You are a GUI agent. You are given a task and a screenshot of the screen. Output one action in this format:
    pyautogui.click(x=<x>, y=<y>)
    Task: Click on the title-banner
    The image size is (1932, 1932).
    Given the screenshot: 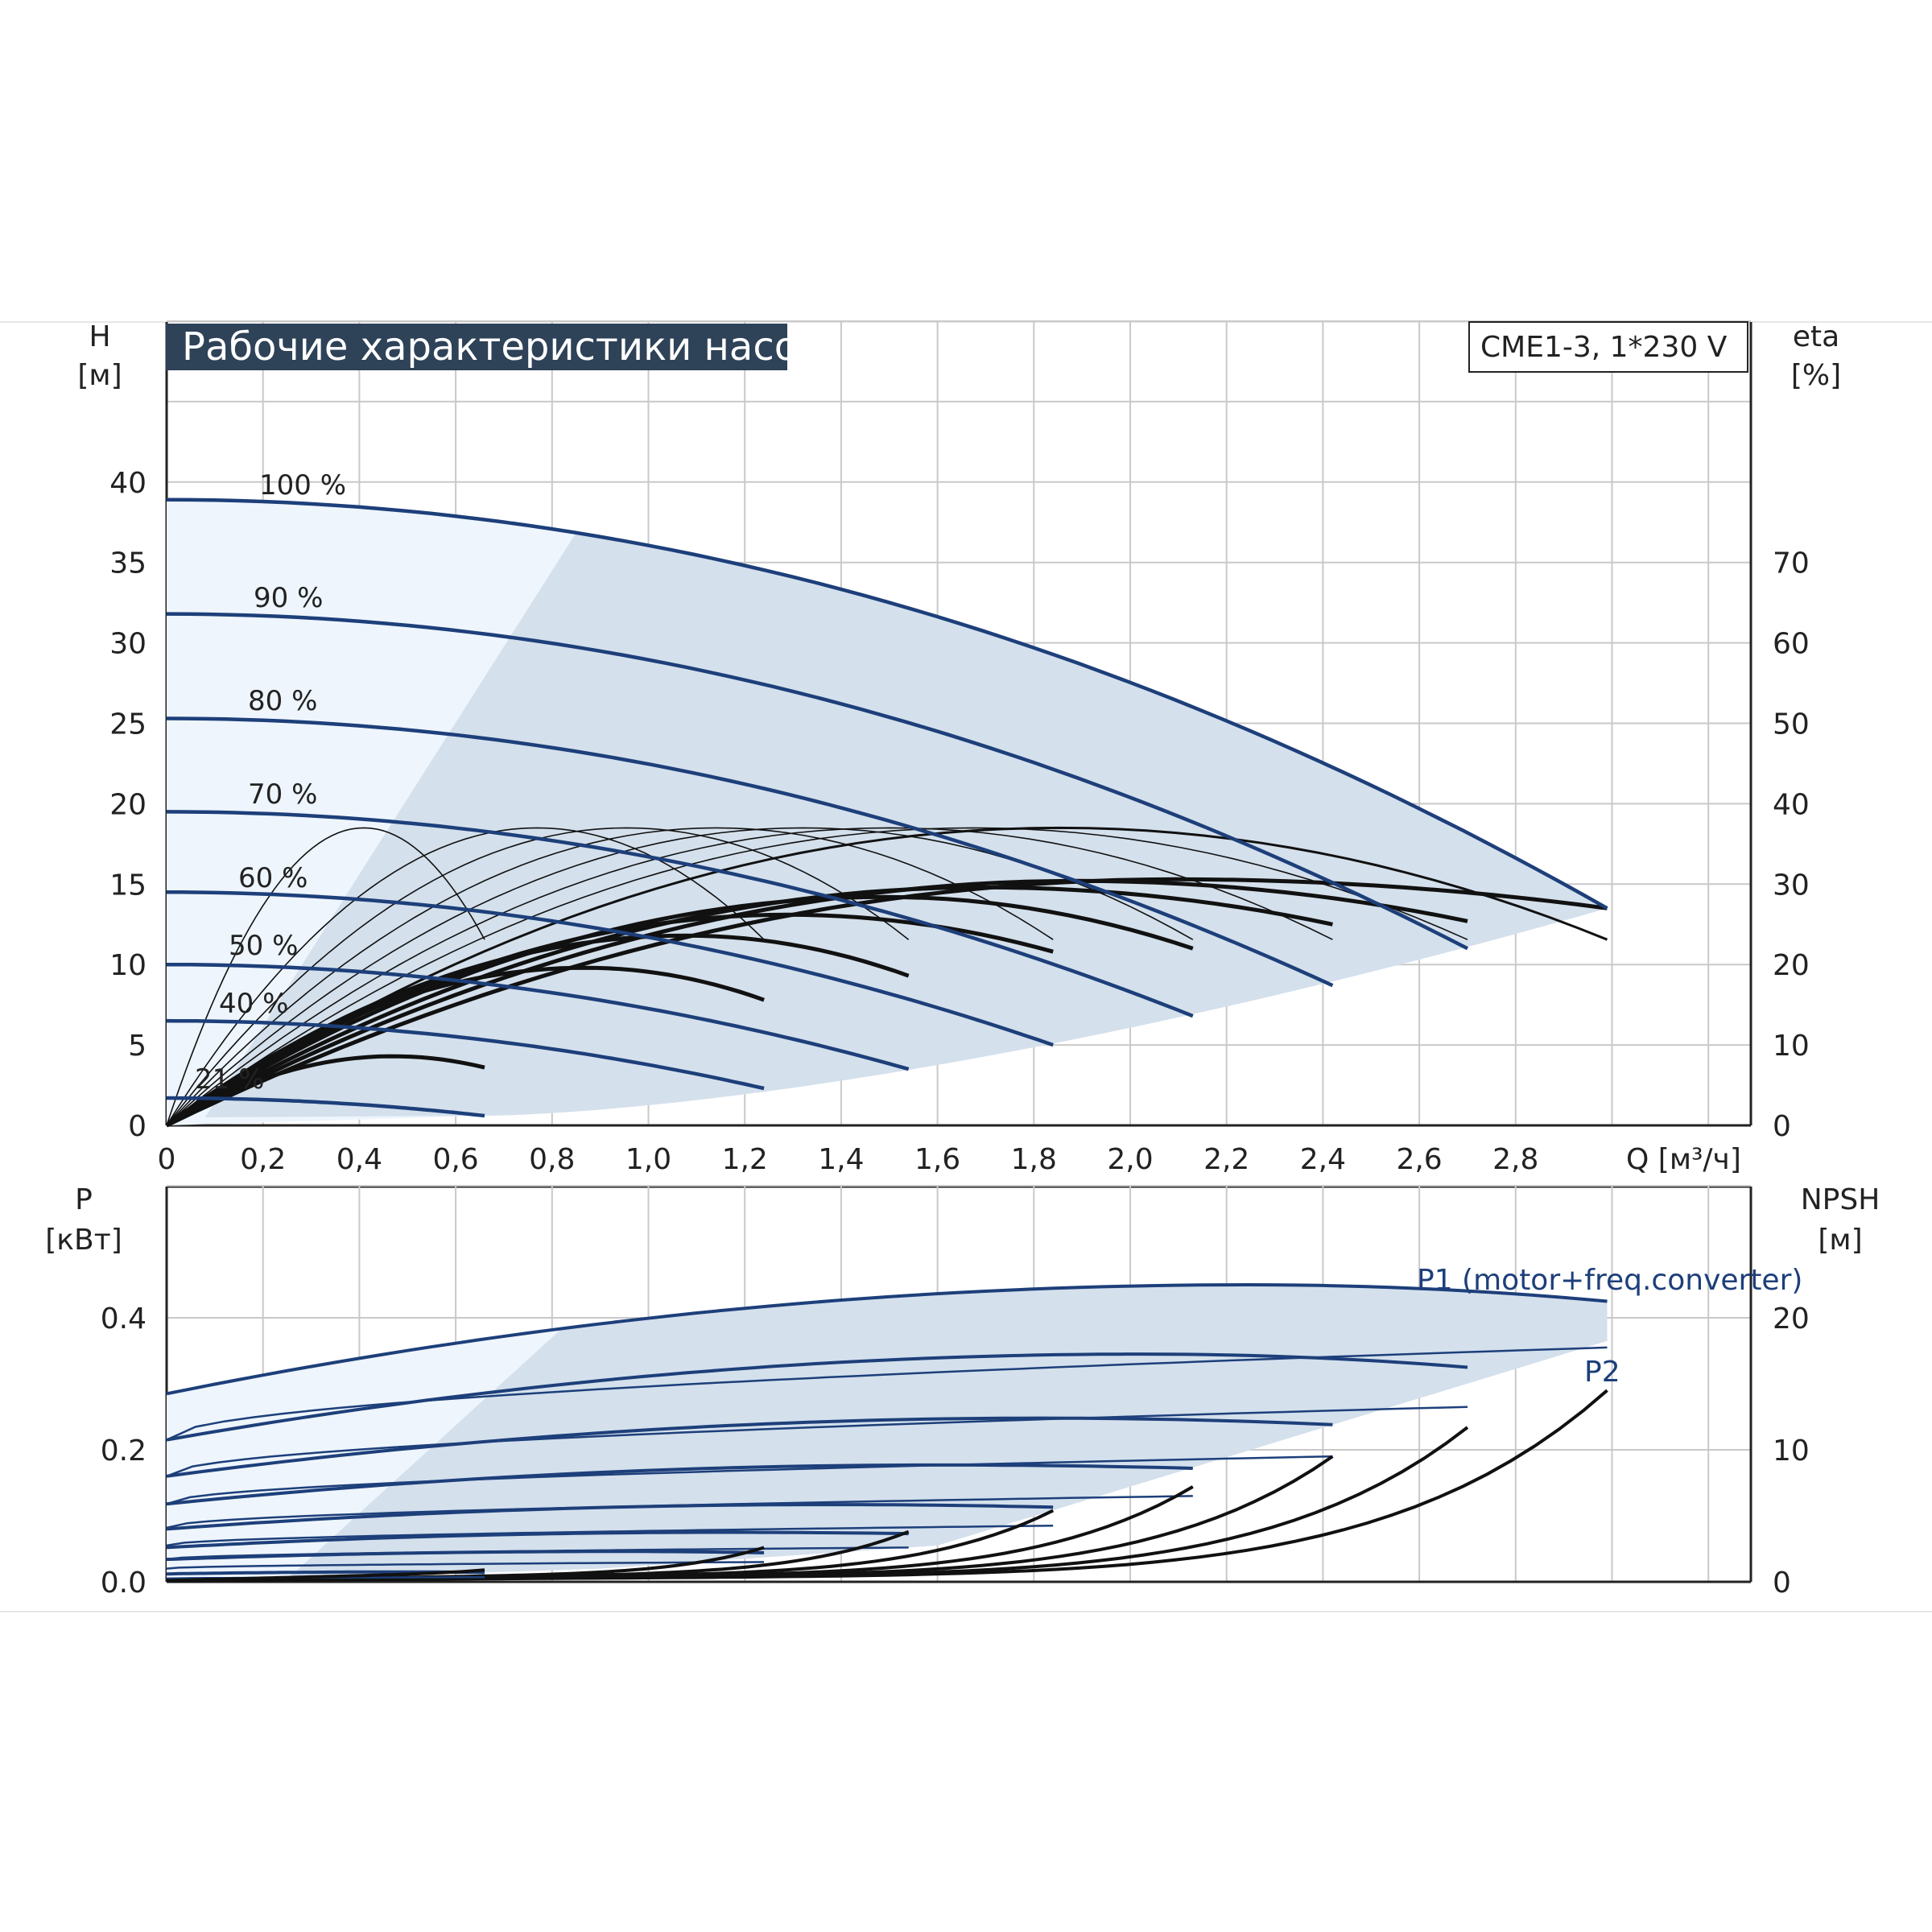 What is the action you would take?
    pyautogui.click(x=476, y=347)
    